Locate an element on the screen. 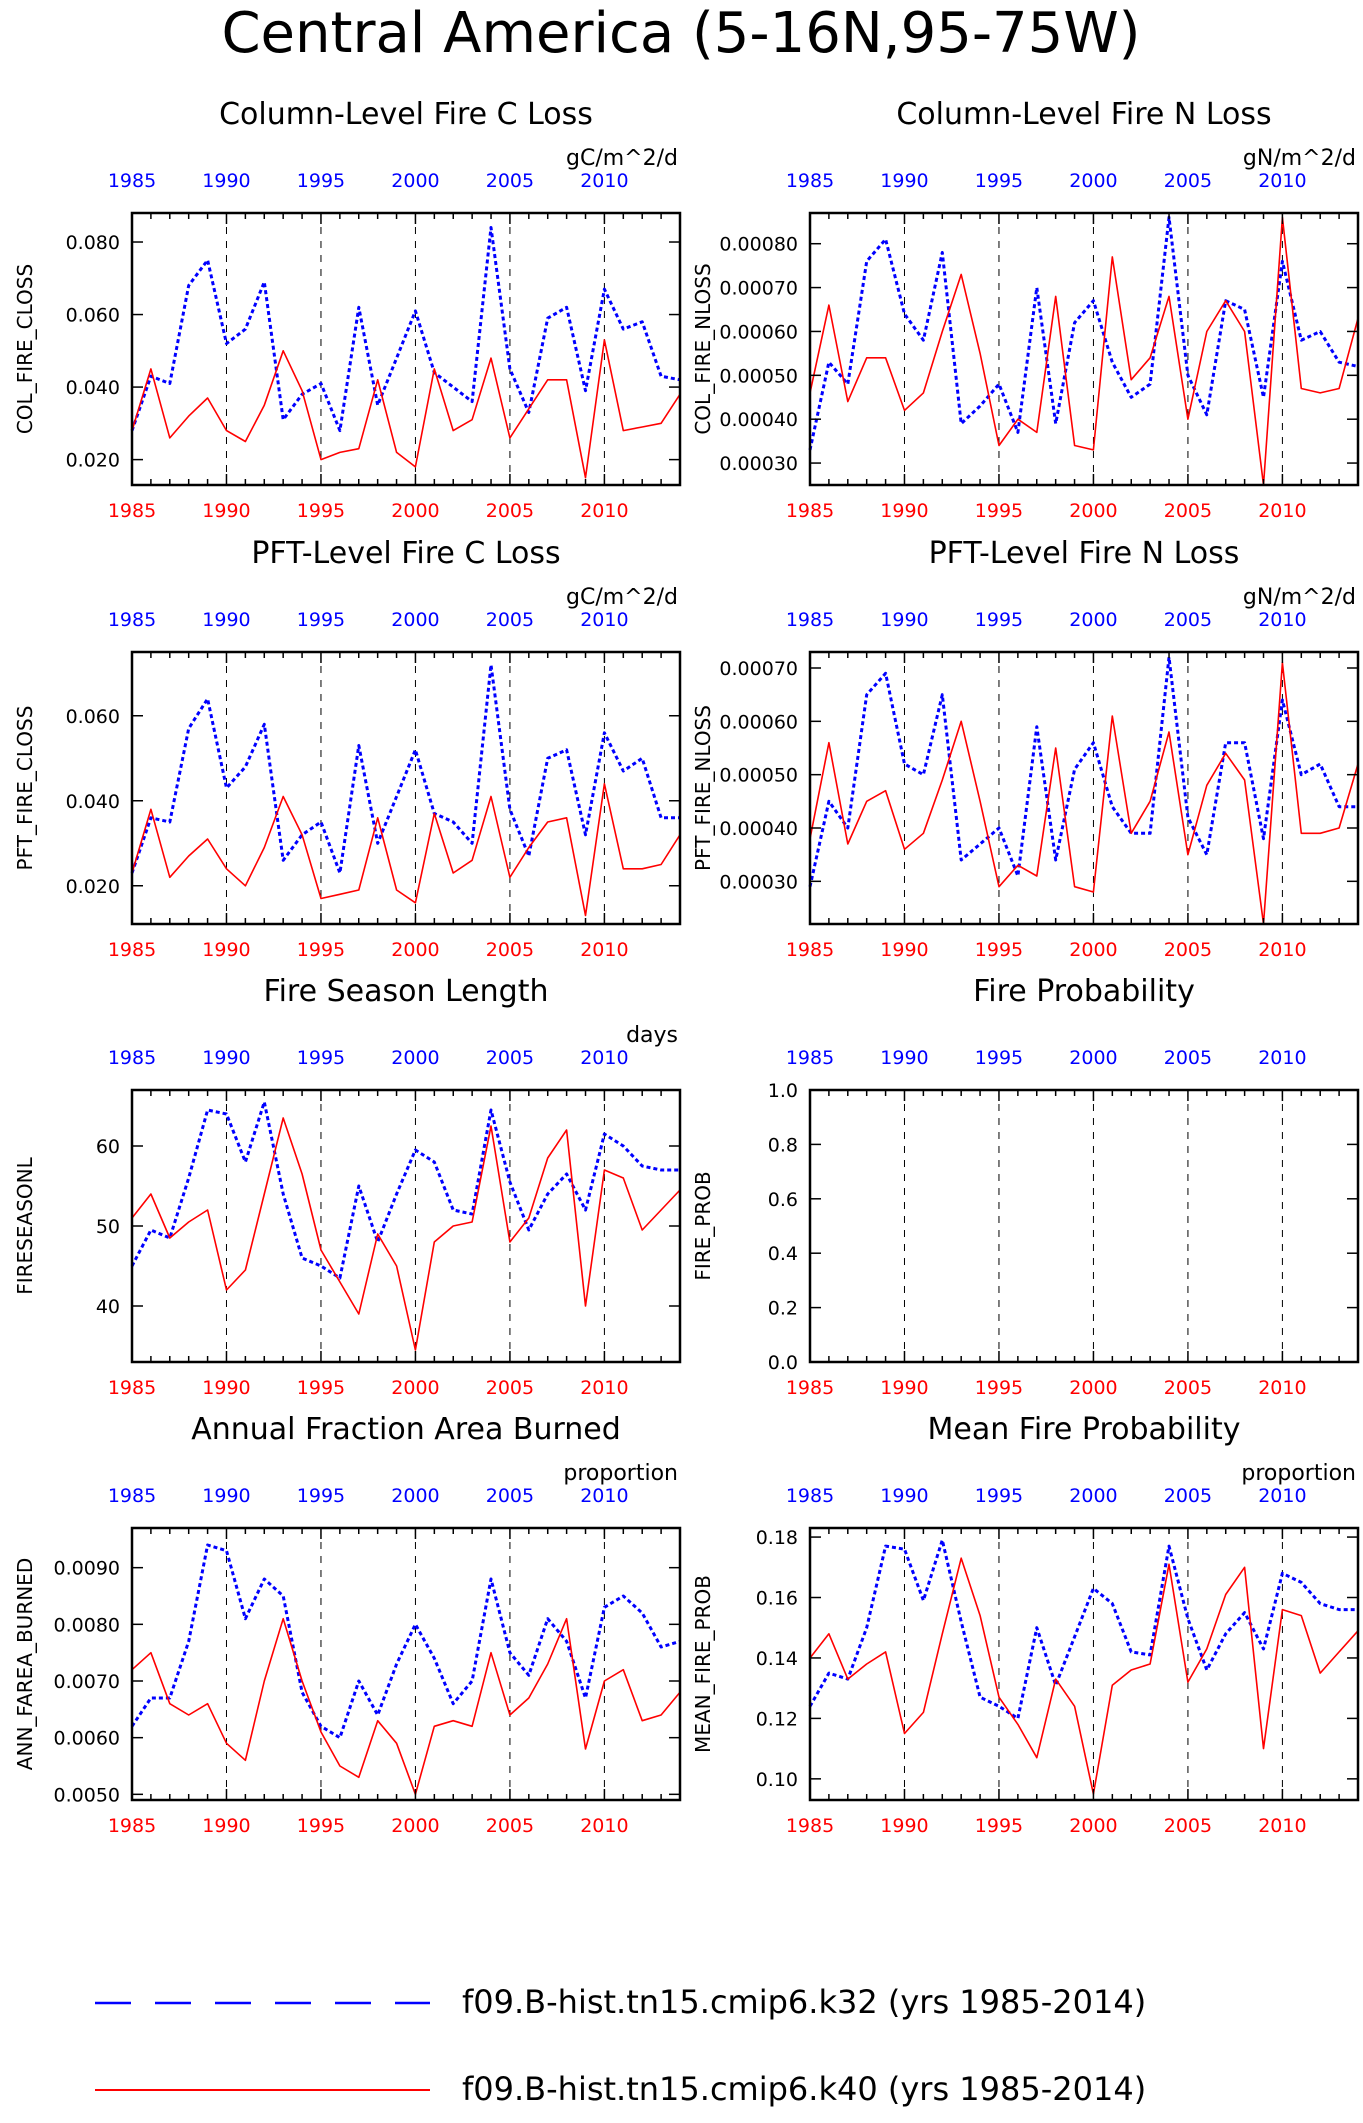 This screenshot has height=2123, width=1363. y-axis-label: MEAN_FIRE_PROB is located at coordinates (703, 1664).